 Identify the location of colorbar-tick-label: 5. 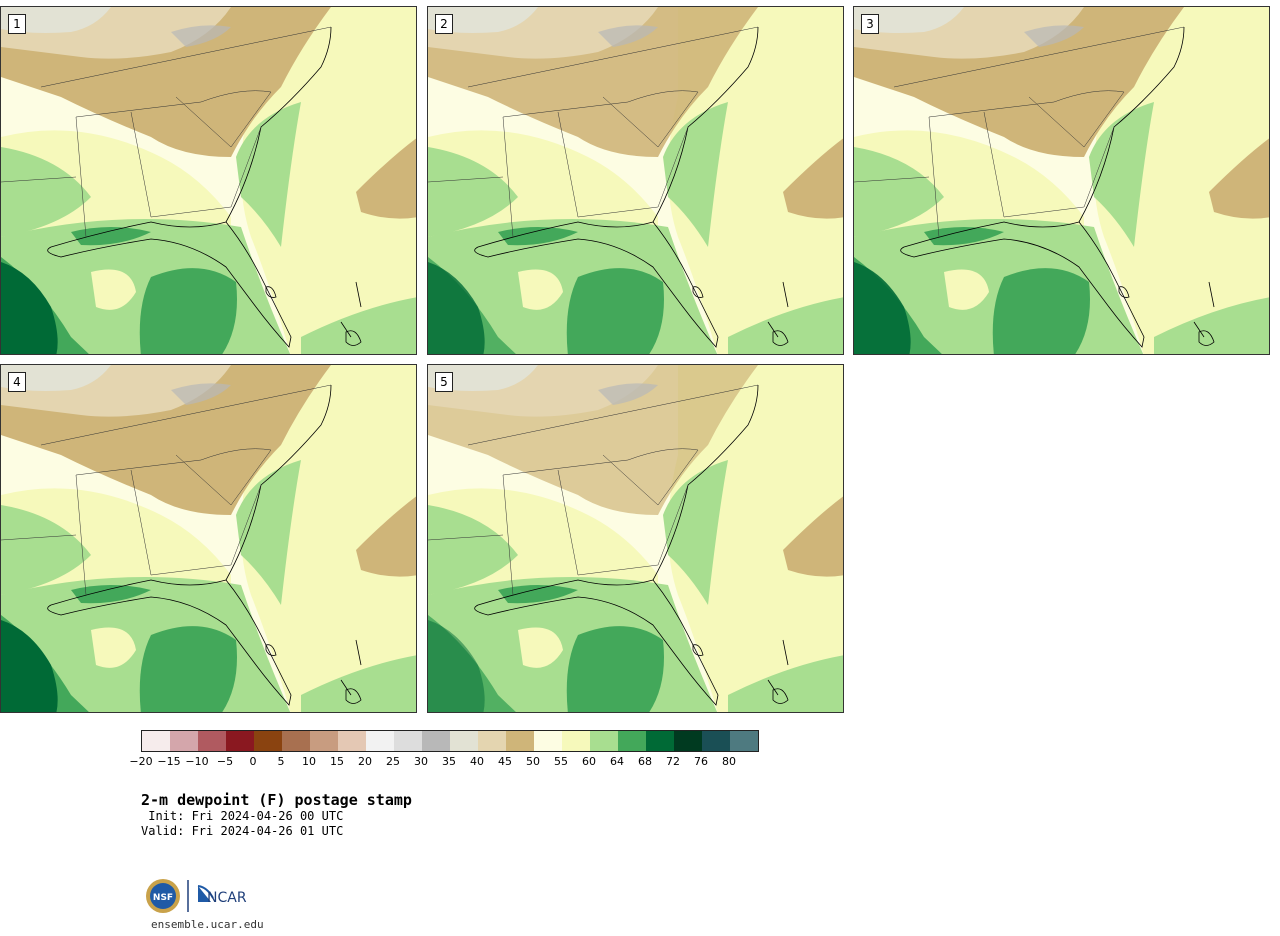
(281, 761).